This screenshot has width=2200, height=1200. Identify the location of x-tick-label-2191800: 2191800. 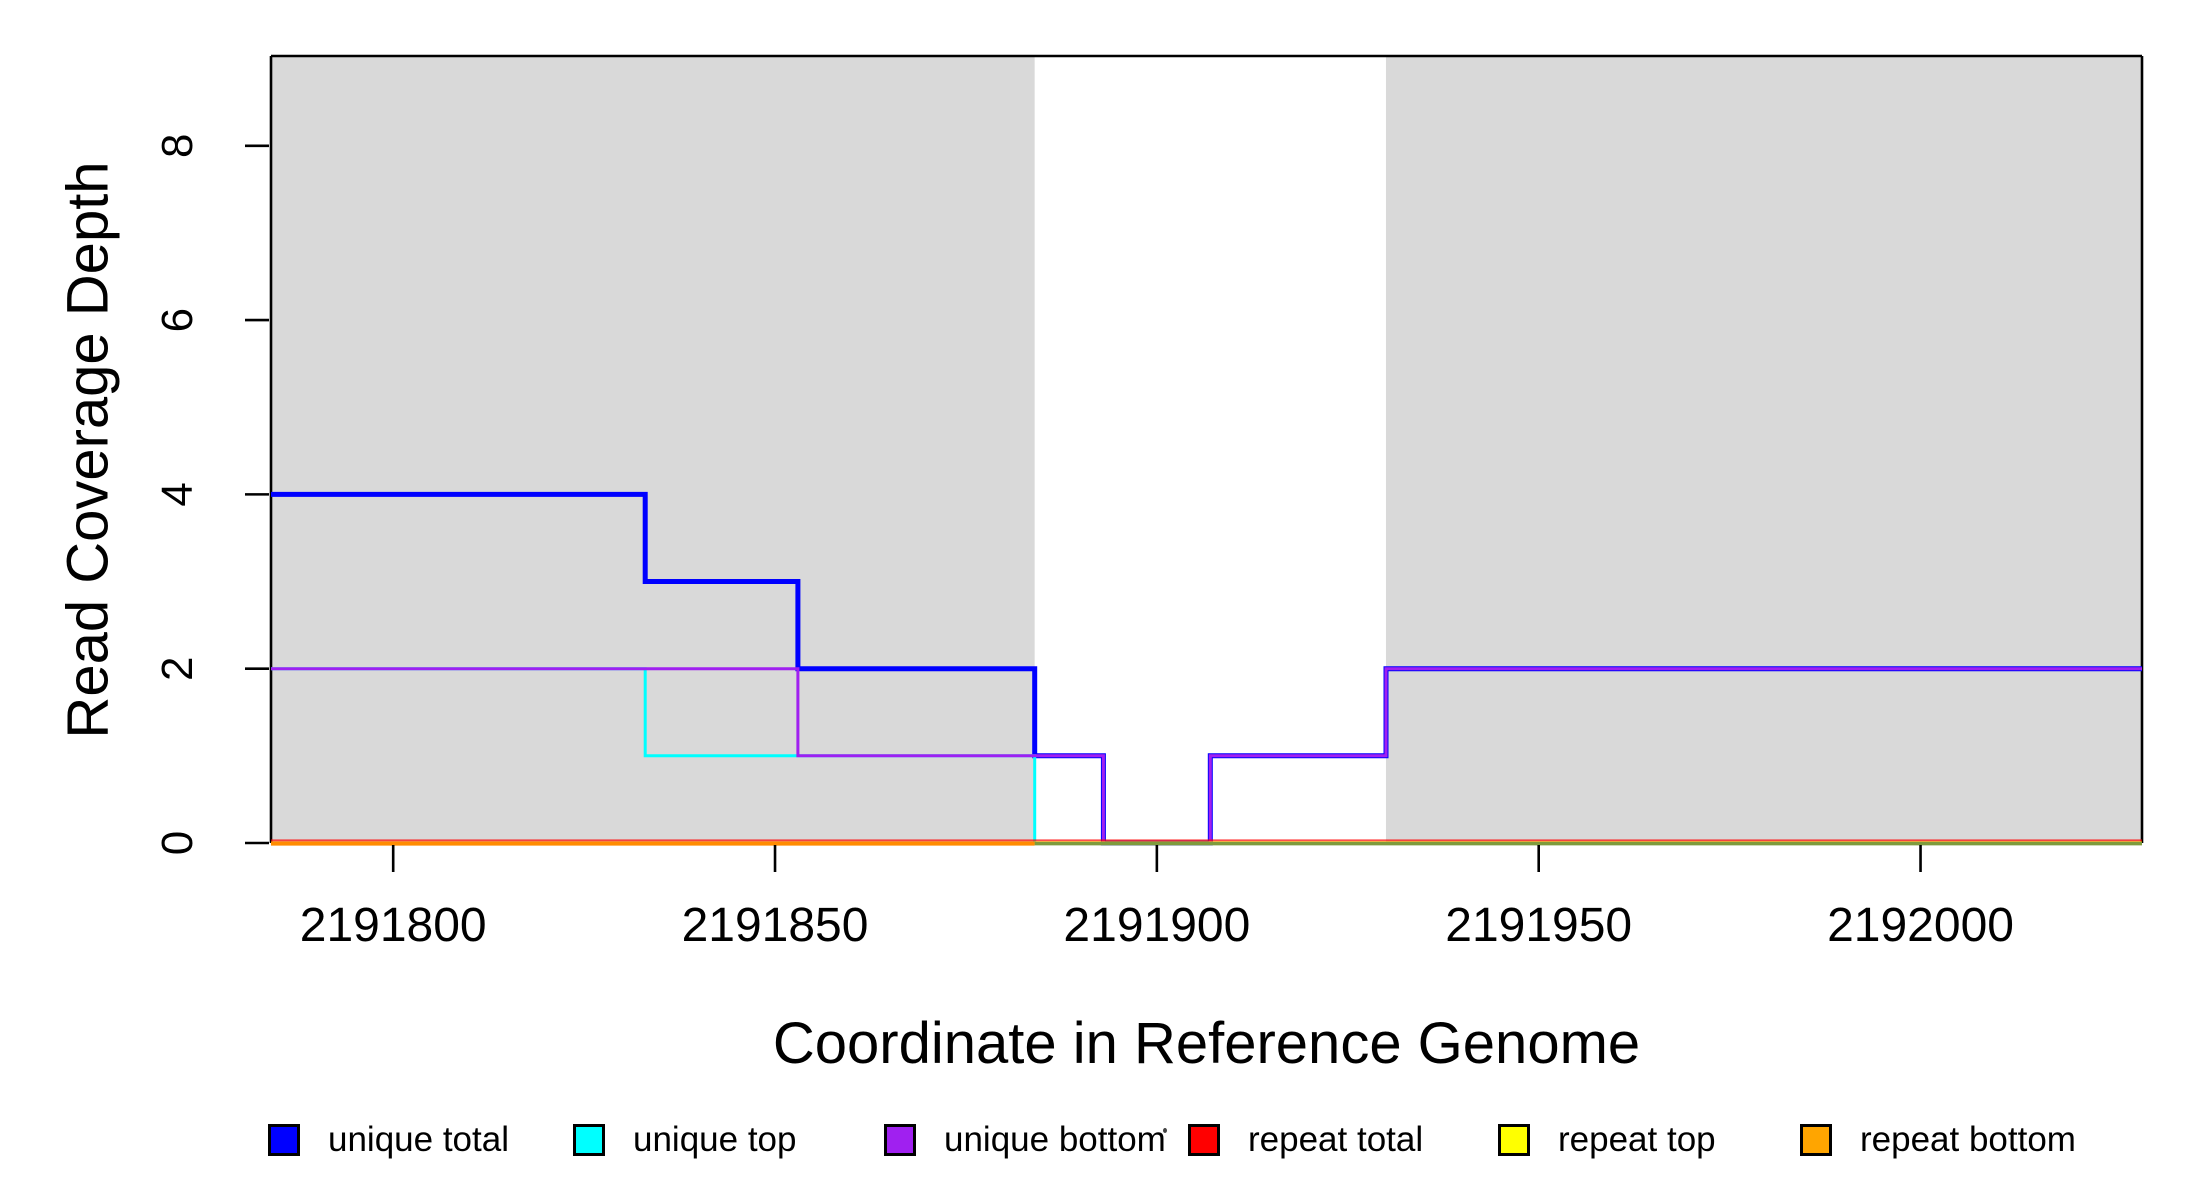
(393, 925).